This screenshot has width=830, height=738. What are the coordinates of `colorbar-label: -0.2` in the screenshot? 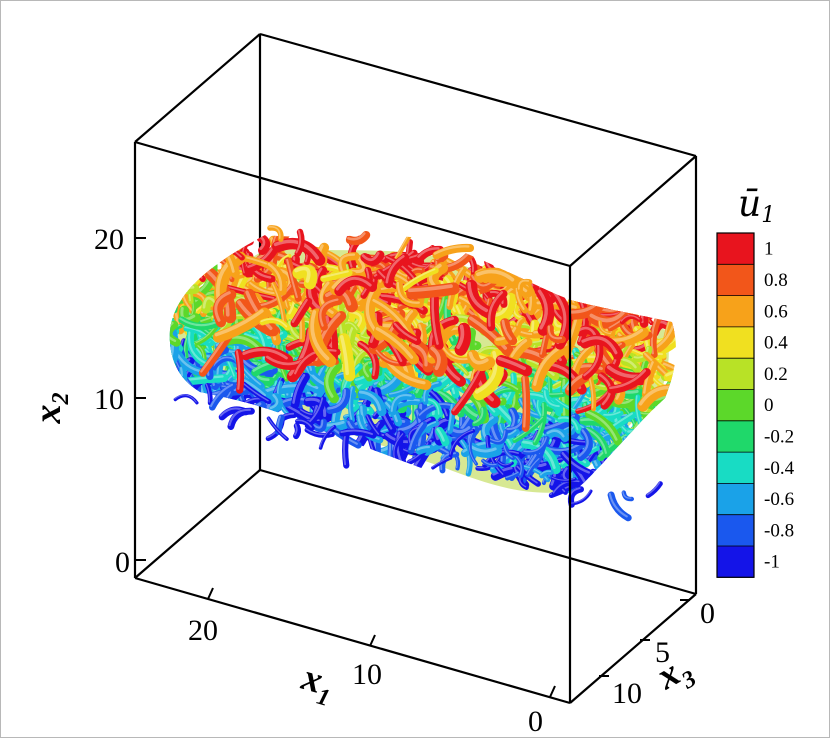 It's located at (779, 436).